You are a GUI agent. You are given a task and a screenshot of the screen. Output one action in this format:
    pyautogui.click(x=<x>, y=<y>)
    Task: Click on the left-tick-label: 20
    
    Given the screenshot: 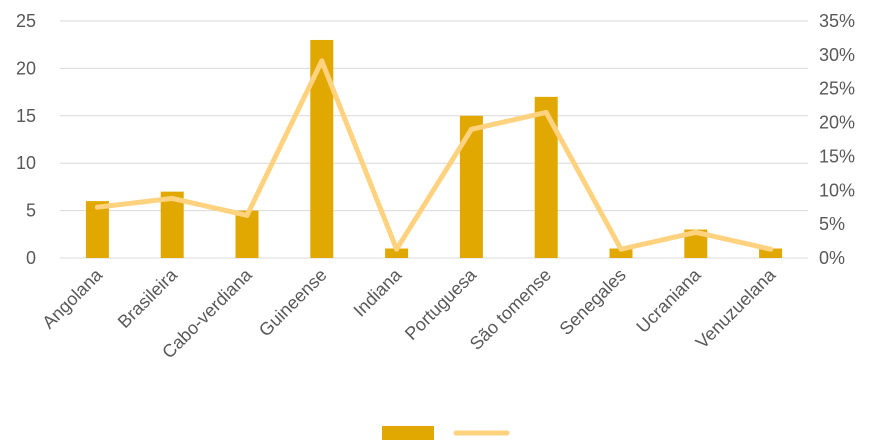 What is the action you would take?
    pyautogui.click(x=26, y=68)
    